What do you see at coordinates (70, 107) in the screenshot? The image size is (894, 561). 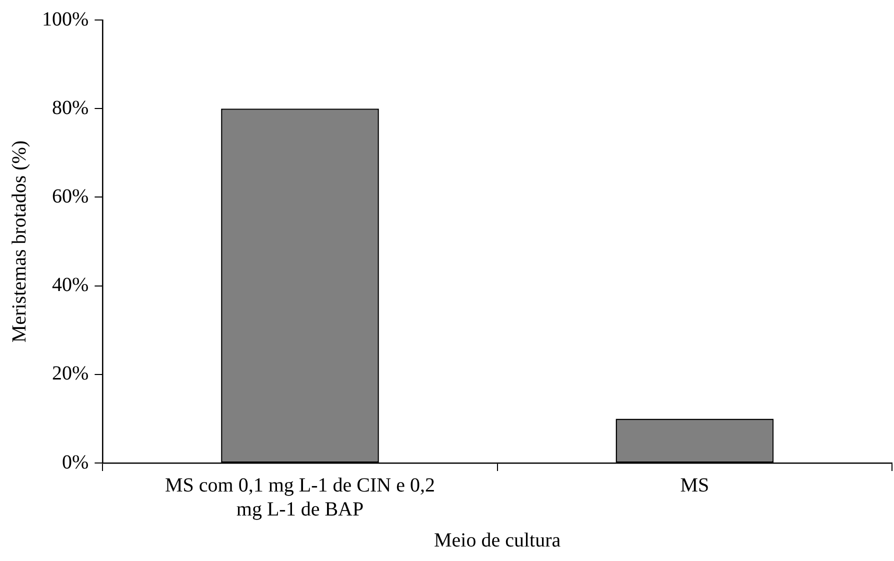 I see `y-tick-label: 80%` at bounding box center [70, 107].